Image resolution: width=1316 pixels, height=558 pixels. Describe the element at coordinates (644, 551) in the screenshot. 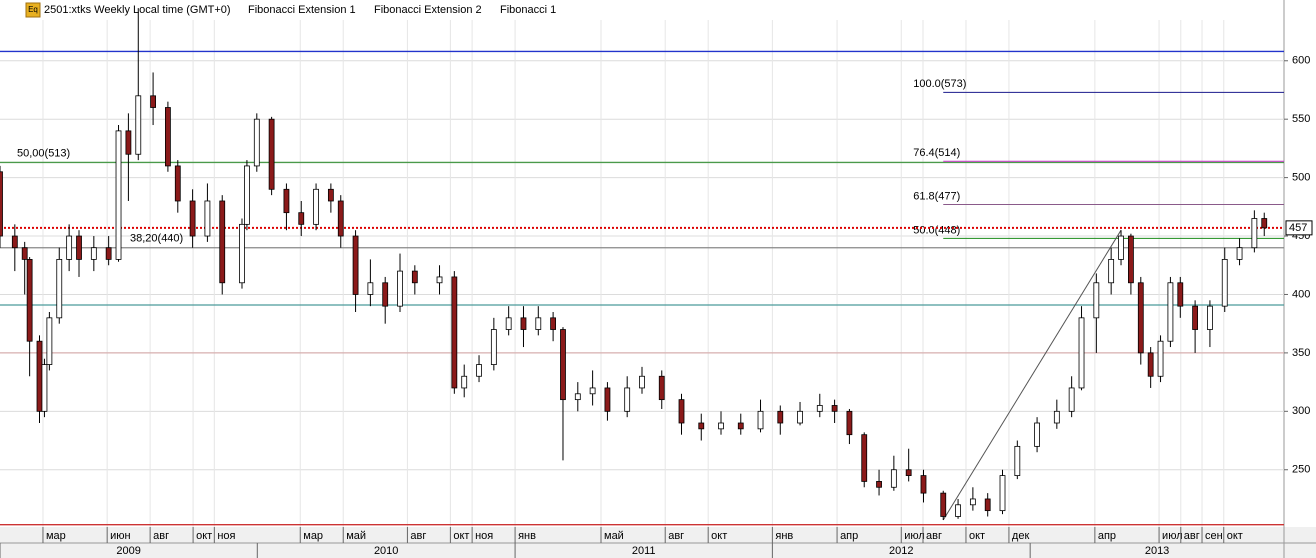

I see `year-label: 2011` at that location.